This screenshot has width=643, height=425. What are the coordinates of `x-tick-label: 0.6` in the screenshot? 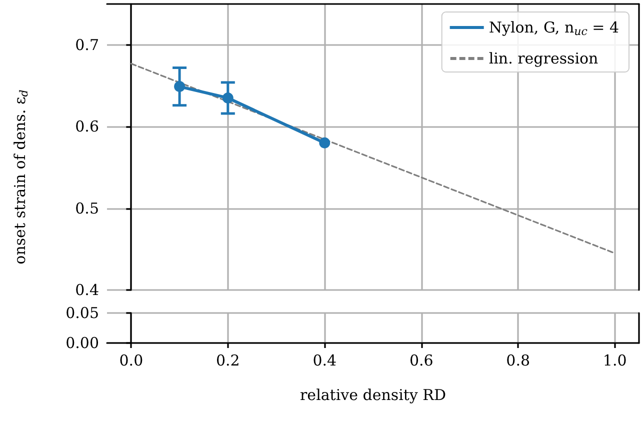 It's located at (421, 361).